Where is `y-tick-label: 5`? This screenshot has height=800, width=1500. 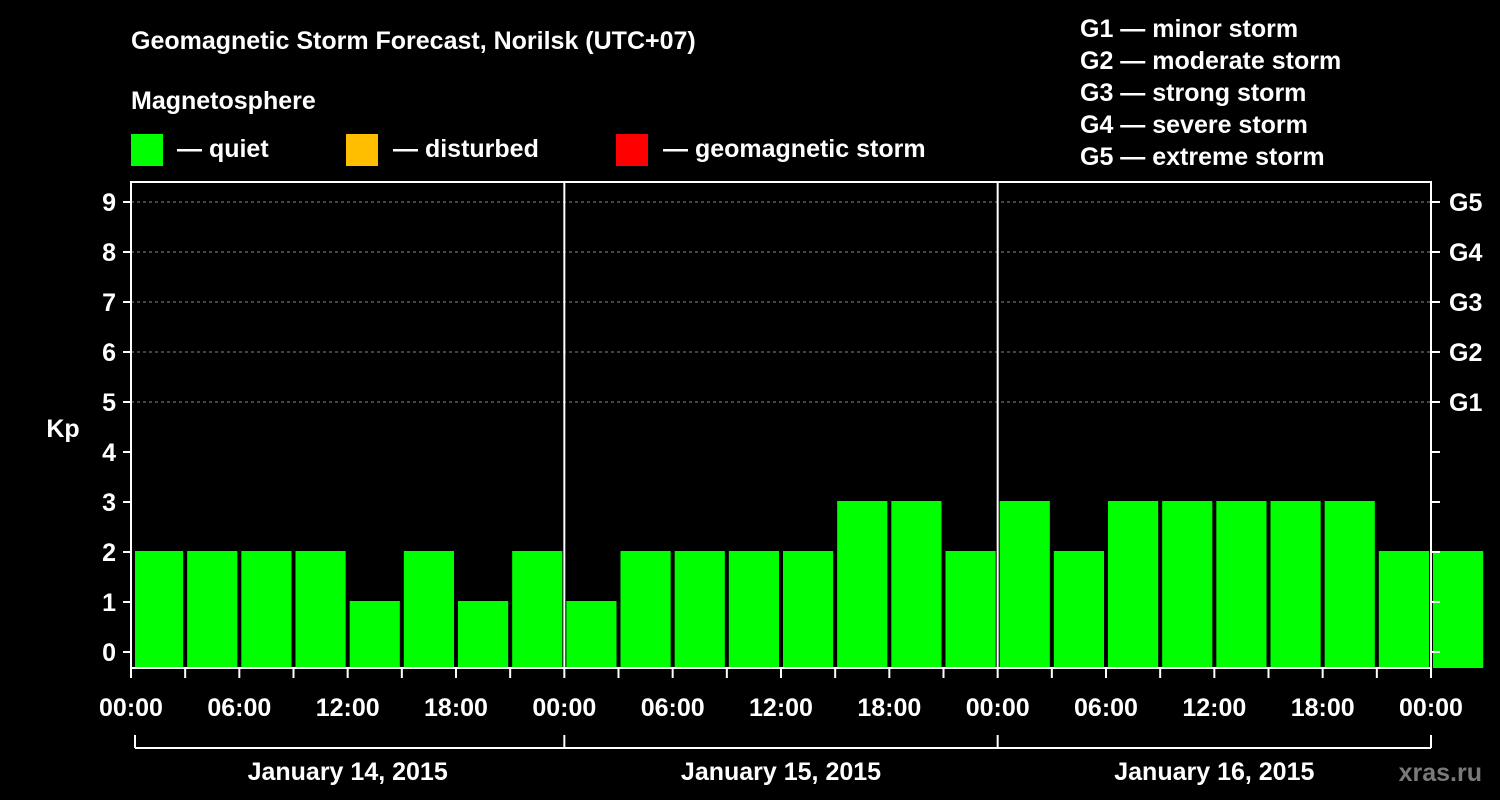 y-tick-label: 5 is located at coordinates (109, 403).